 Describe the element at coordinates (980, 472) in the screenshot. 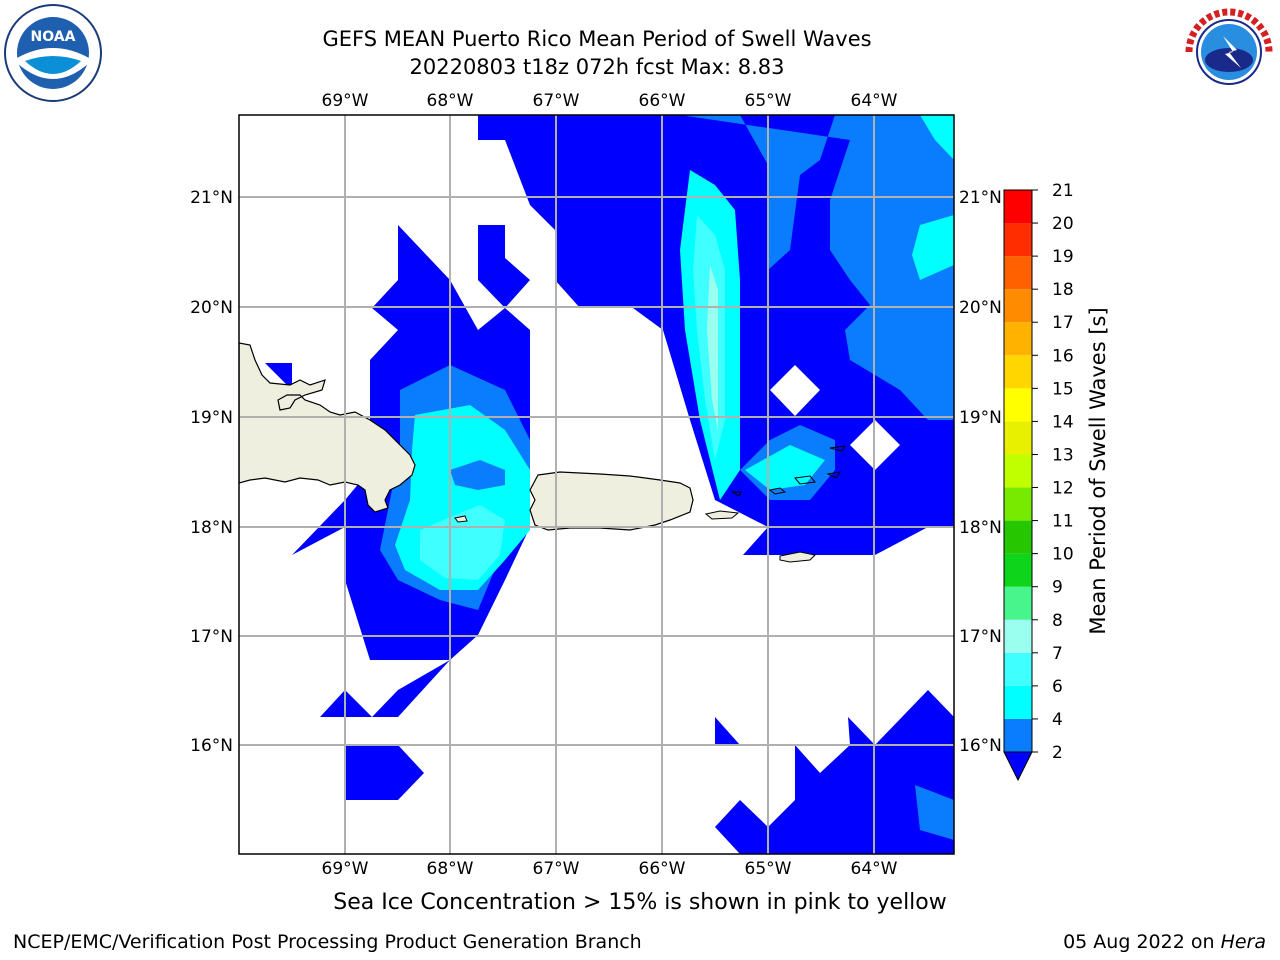

I see `lat-labels-right: 21°N 20°N 19°N 18°N 17°N 16°N` at that location.